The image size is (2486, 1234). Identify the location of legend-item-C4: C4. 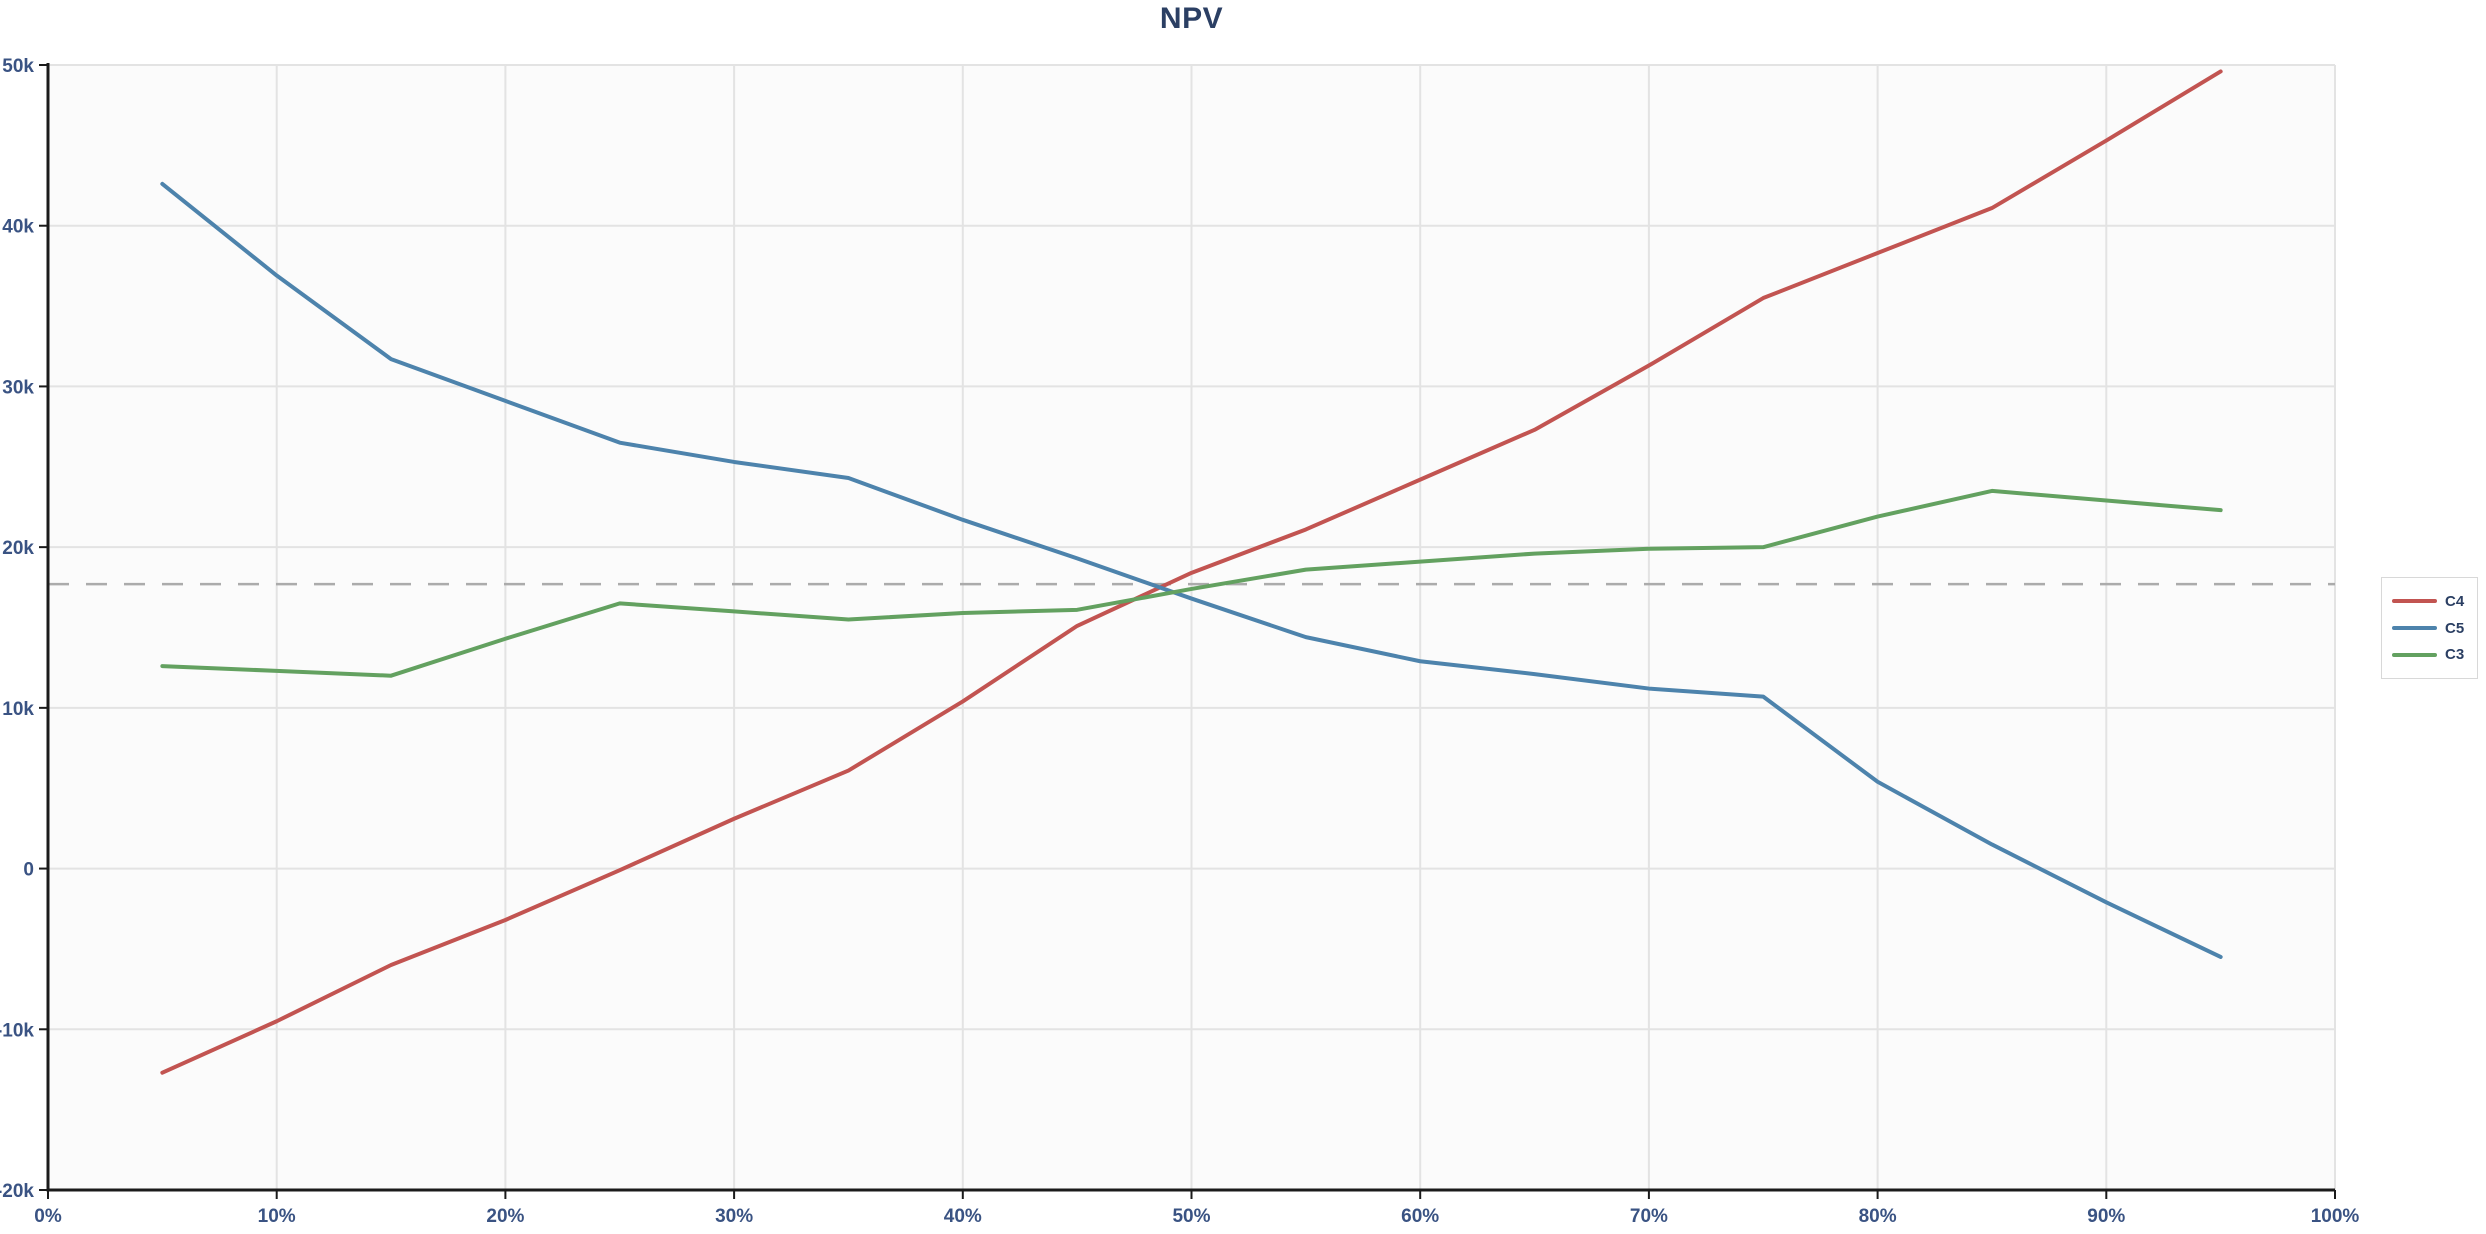
(2429, 601).